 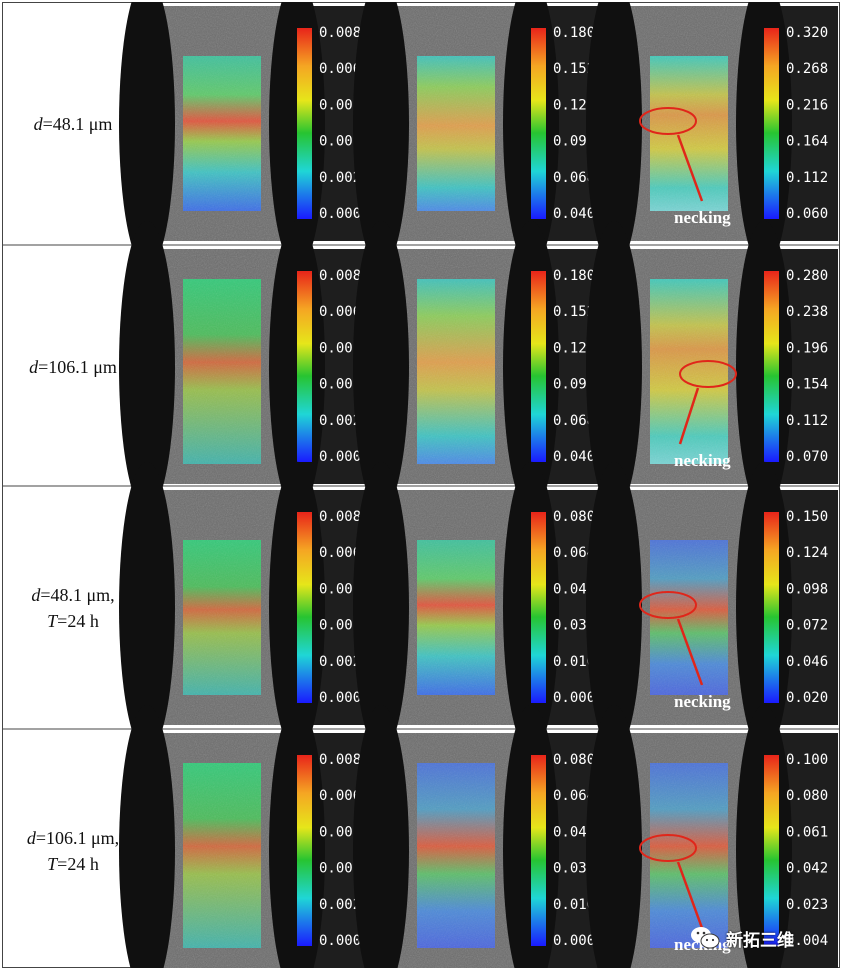 I want to click on watermark-text: 新拓三维, so click(x=760, y=940).